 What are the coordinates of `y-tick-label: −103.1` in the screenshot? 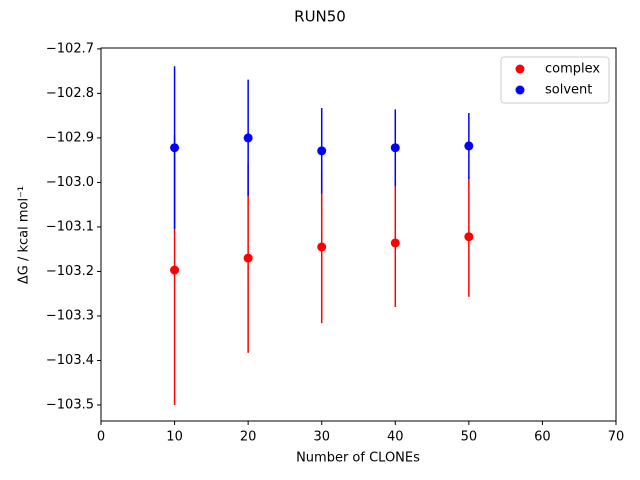 It's located at (70, 226).